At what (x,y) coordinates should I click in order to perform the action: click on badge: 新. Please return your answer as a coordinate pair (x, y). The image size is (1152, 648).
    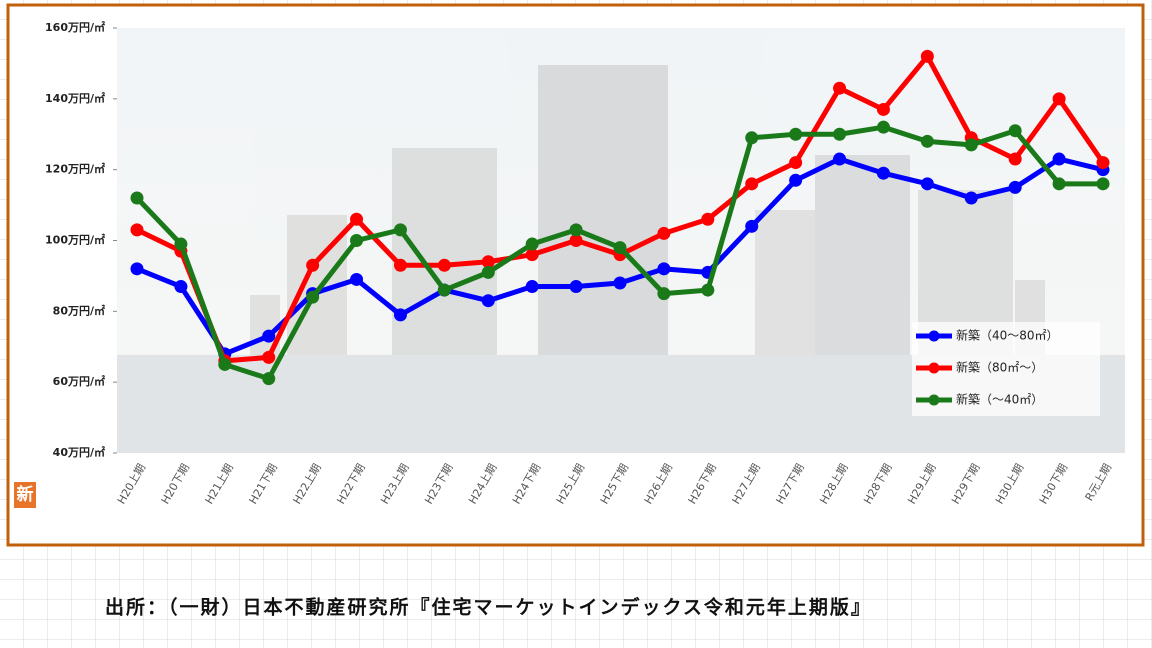
    Looking at the image, I should click on (25, 494).